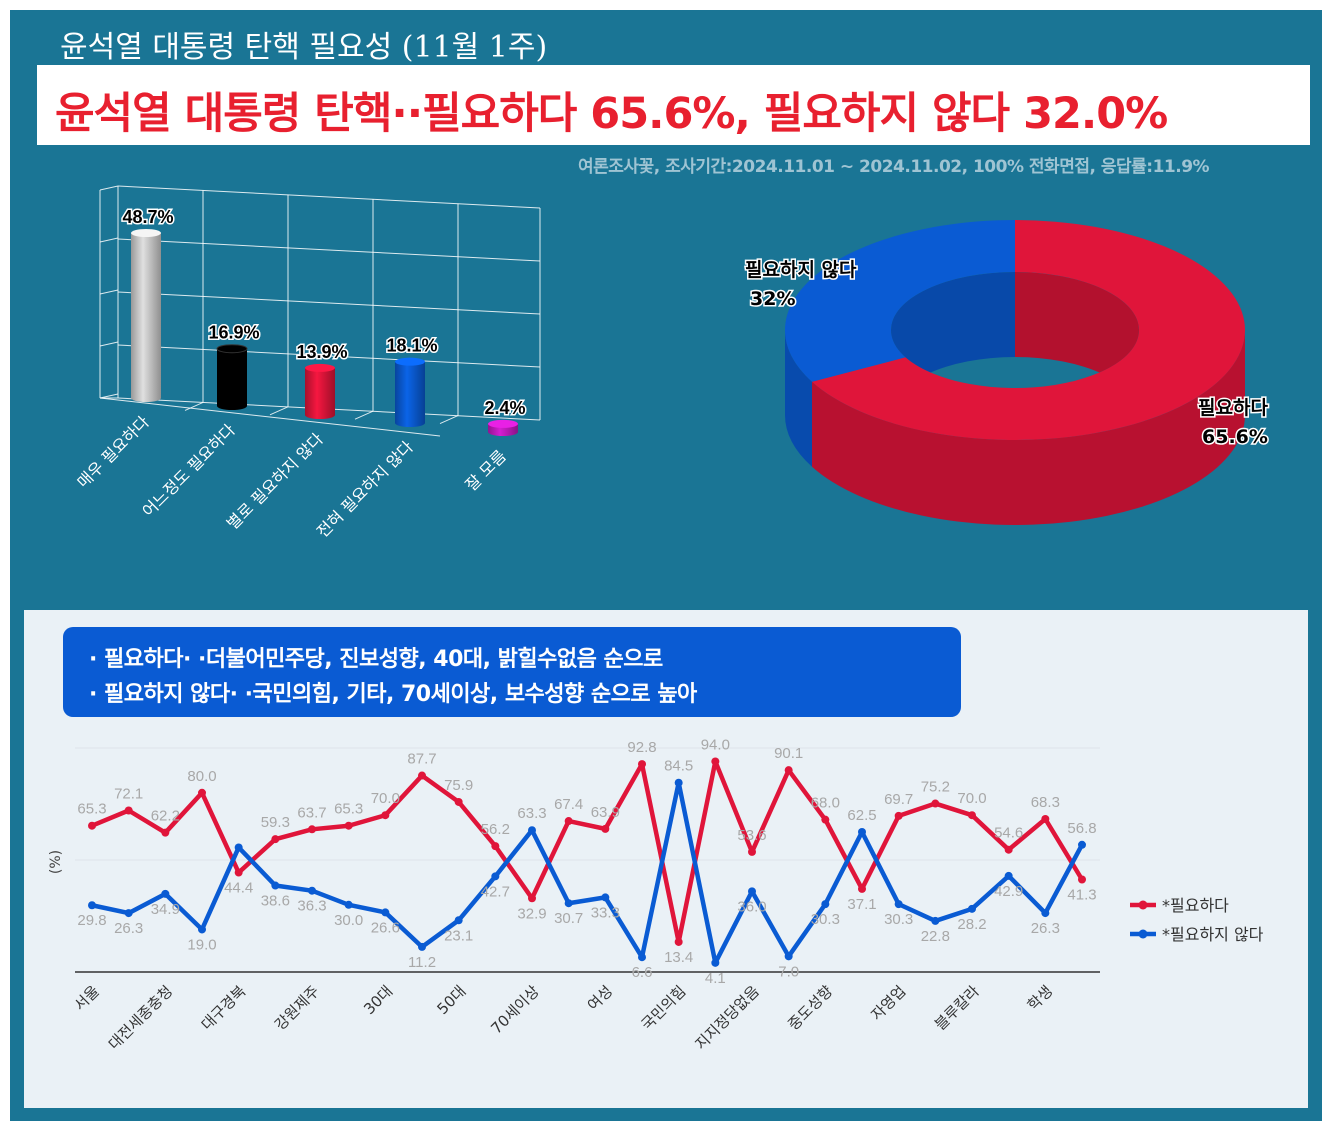  Describe the element at coordinates (861, 815) in the screenshot. I see `data-label: 62.5` at that location.